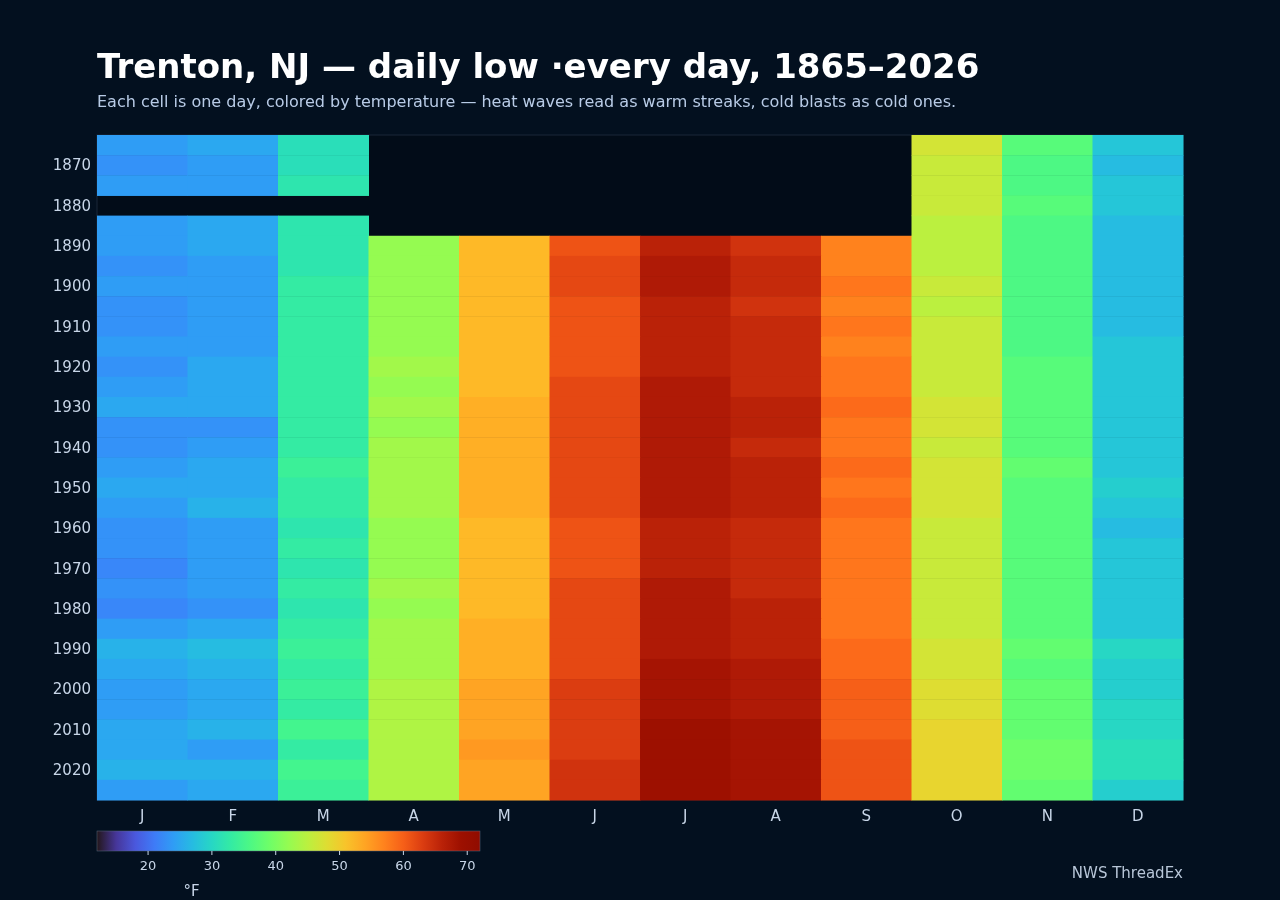 The image size is (1280, 900). I want to click on color-bar-label: 70, so click(467, 865).